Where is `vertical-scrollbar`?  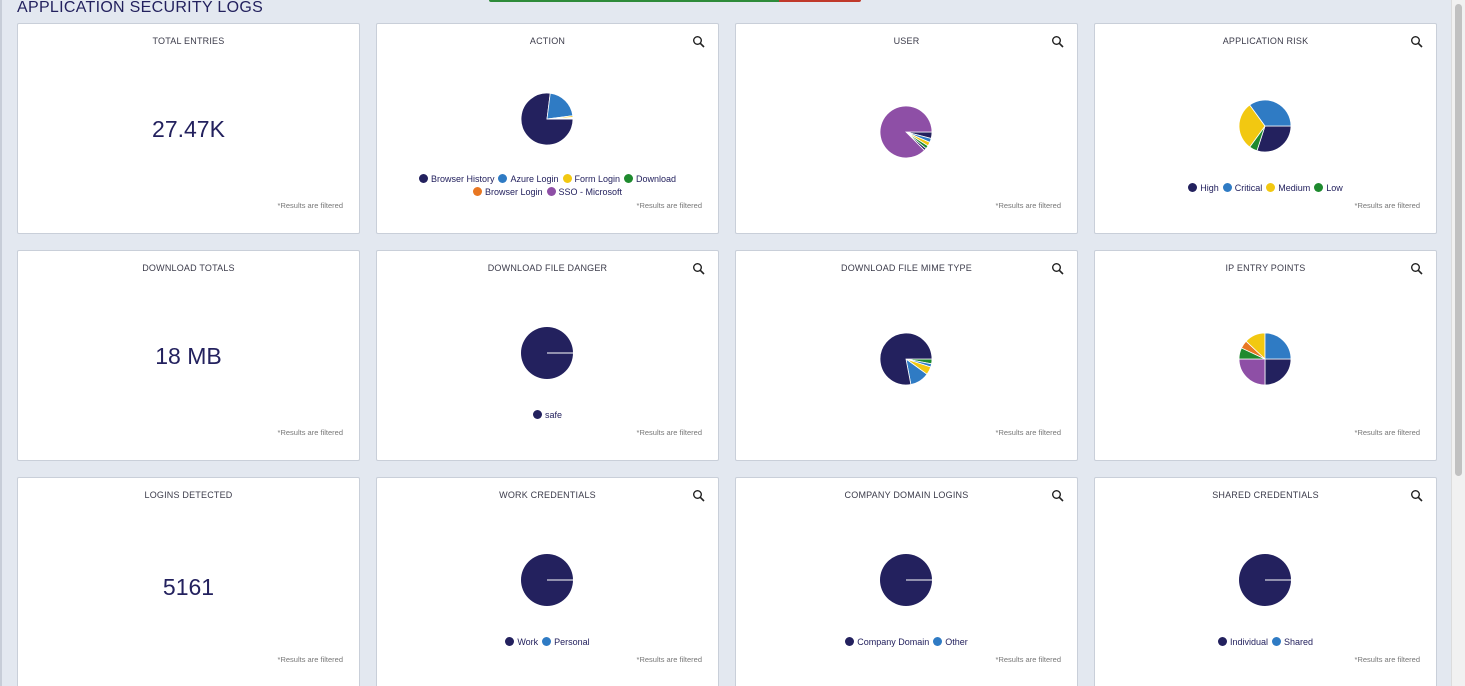
vertical-scrollbar is located at coordinates (1458, 343).